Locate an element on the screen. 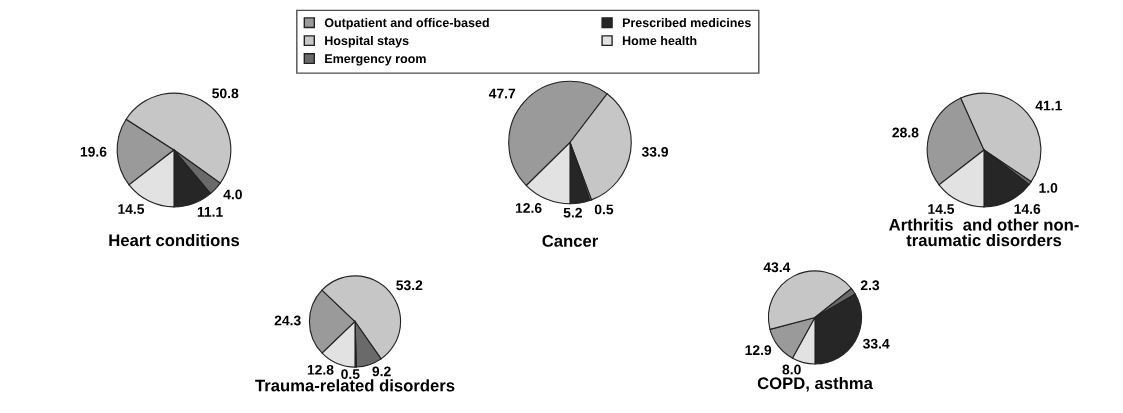  text: Cancer is located at coordinates (570, 241).